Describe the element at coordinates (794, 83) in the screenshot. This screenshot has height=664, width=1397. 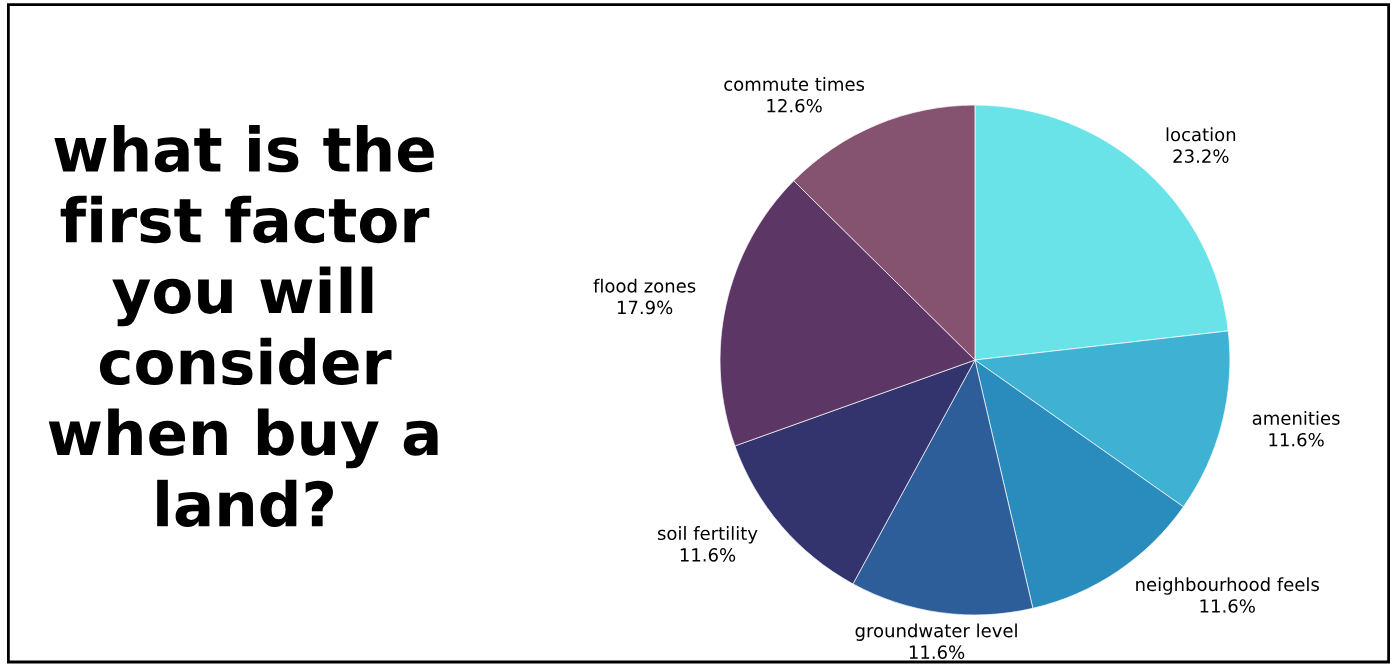
I see `slice-label: commute times` at that location.